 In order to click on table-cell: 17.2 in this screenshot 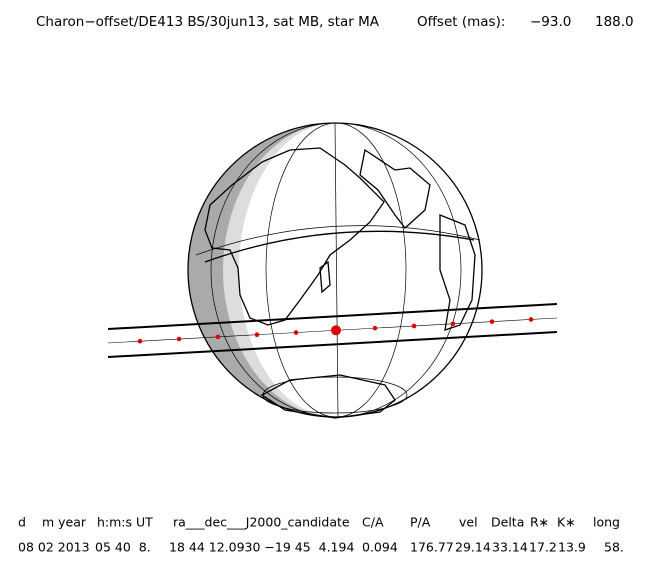, I will do `click(543, 547)`.